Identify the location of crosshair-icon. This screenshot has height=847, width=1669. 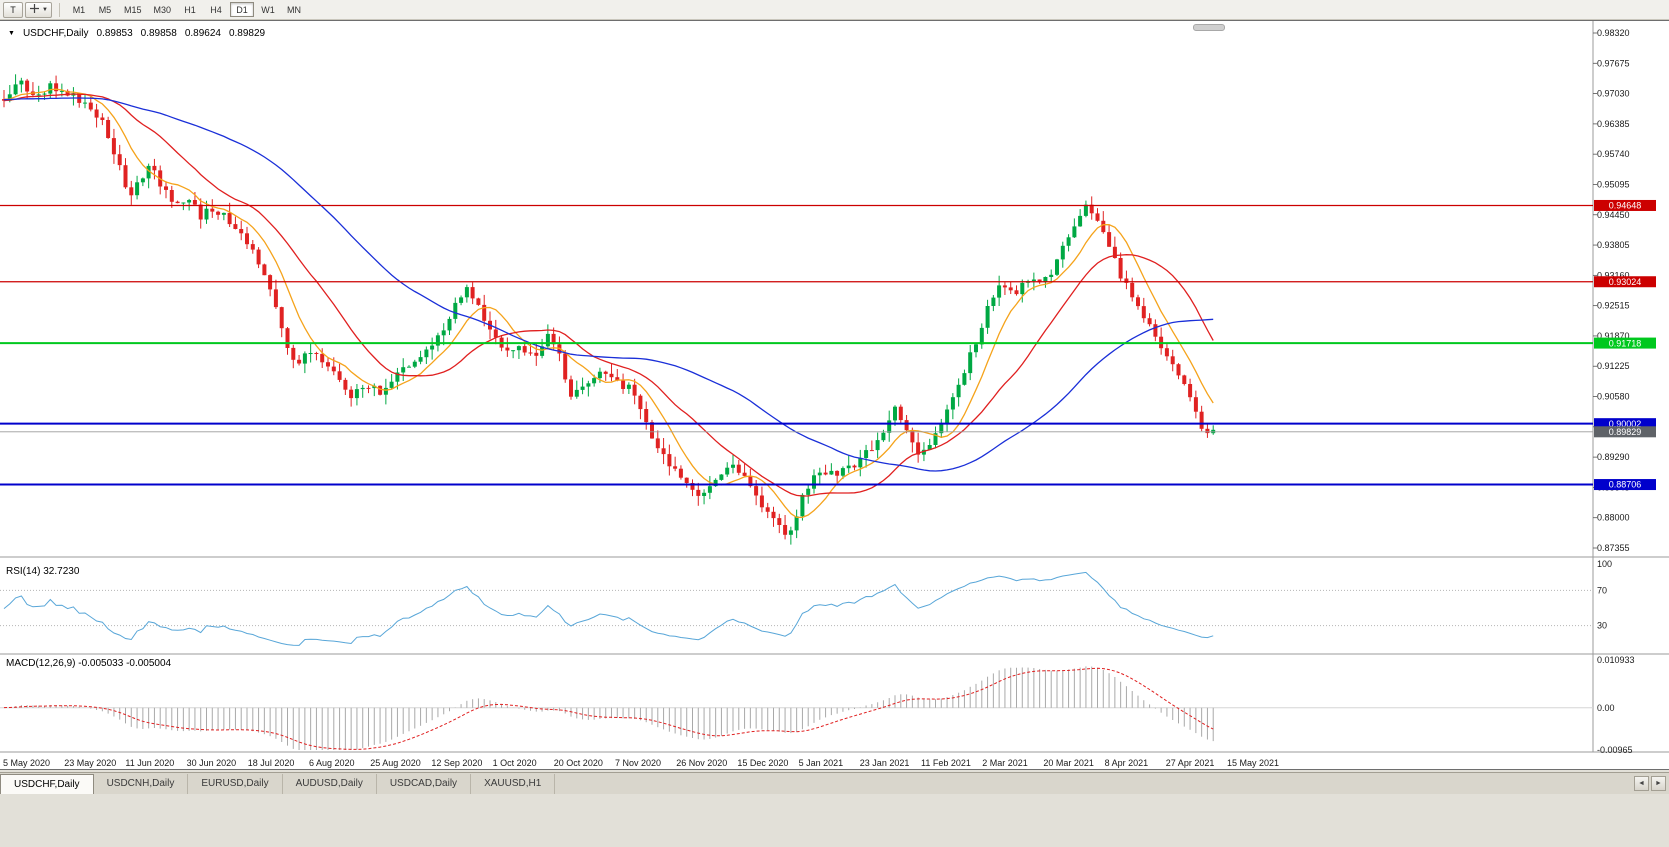
(34, 10).